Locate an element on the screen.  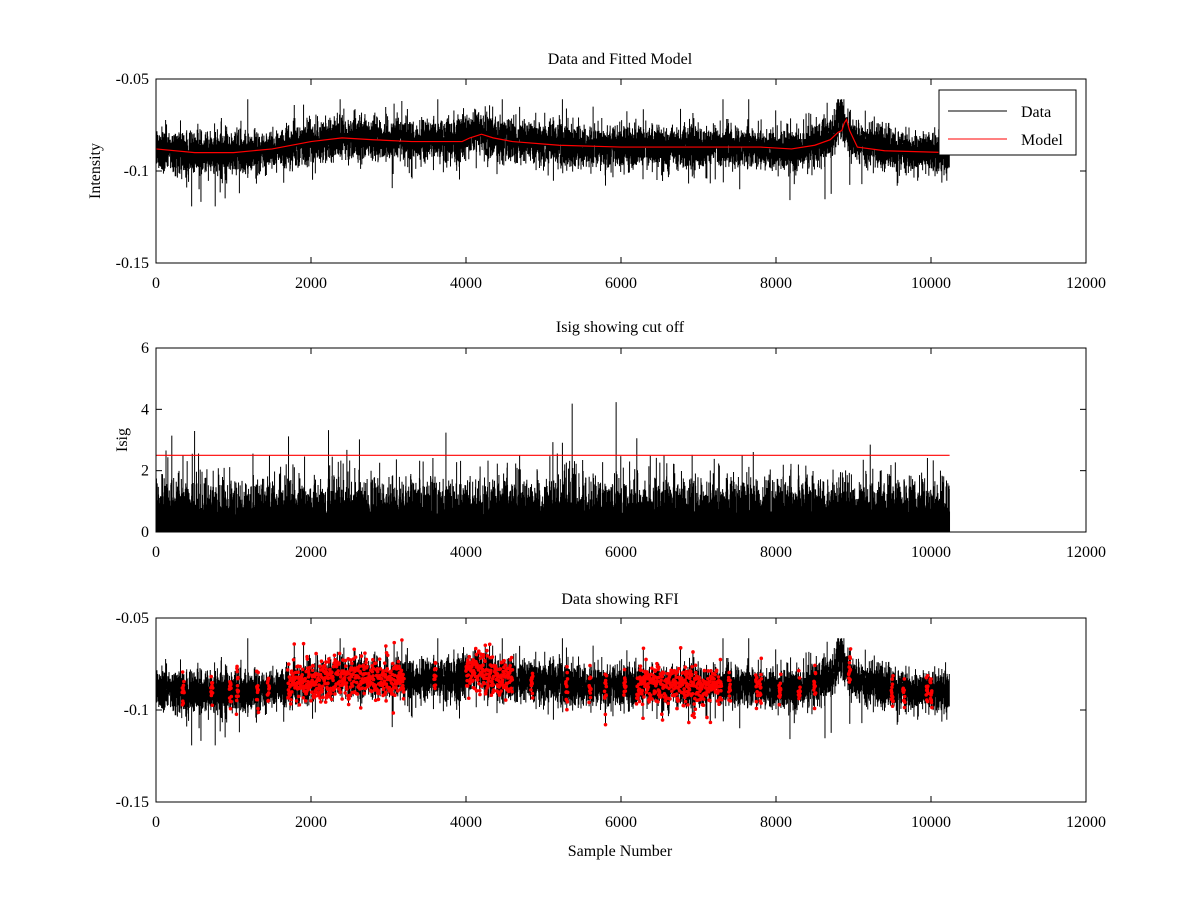
x-tick-label: 6000 is located at coordinates (621, 822).